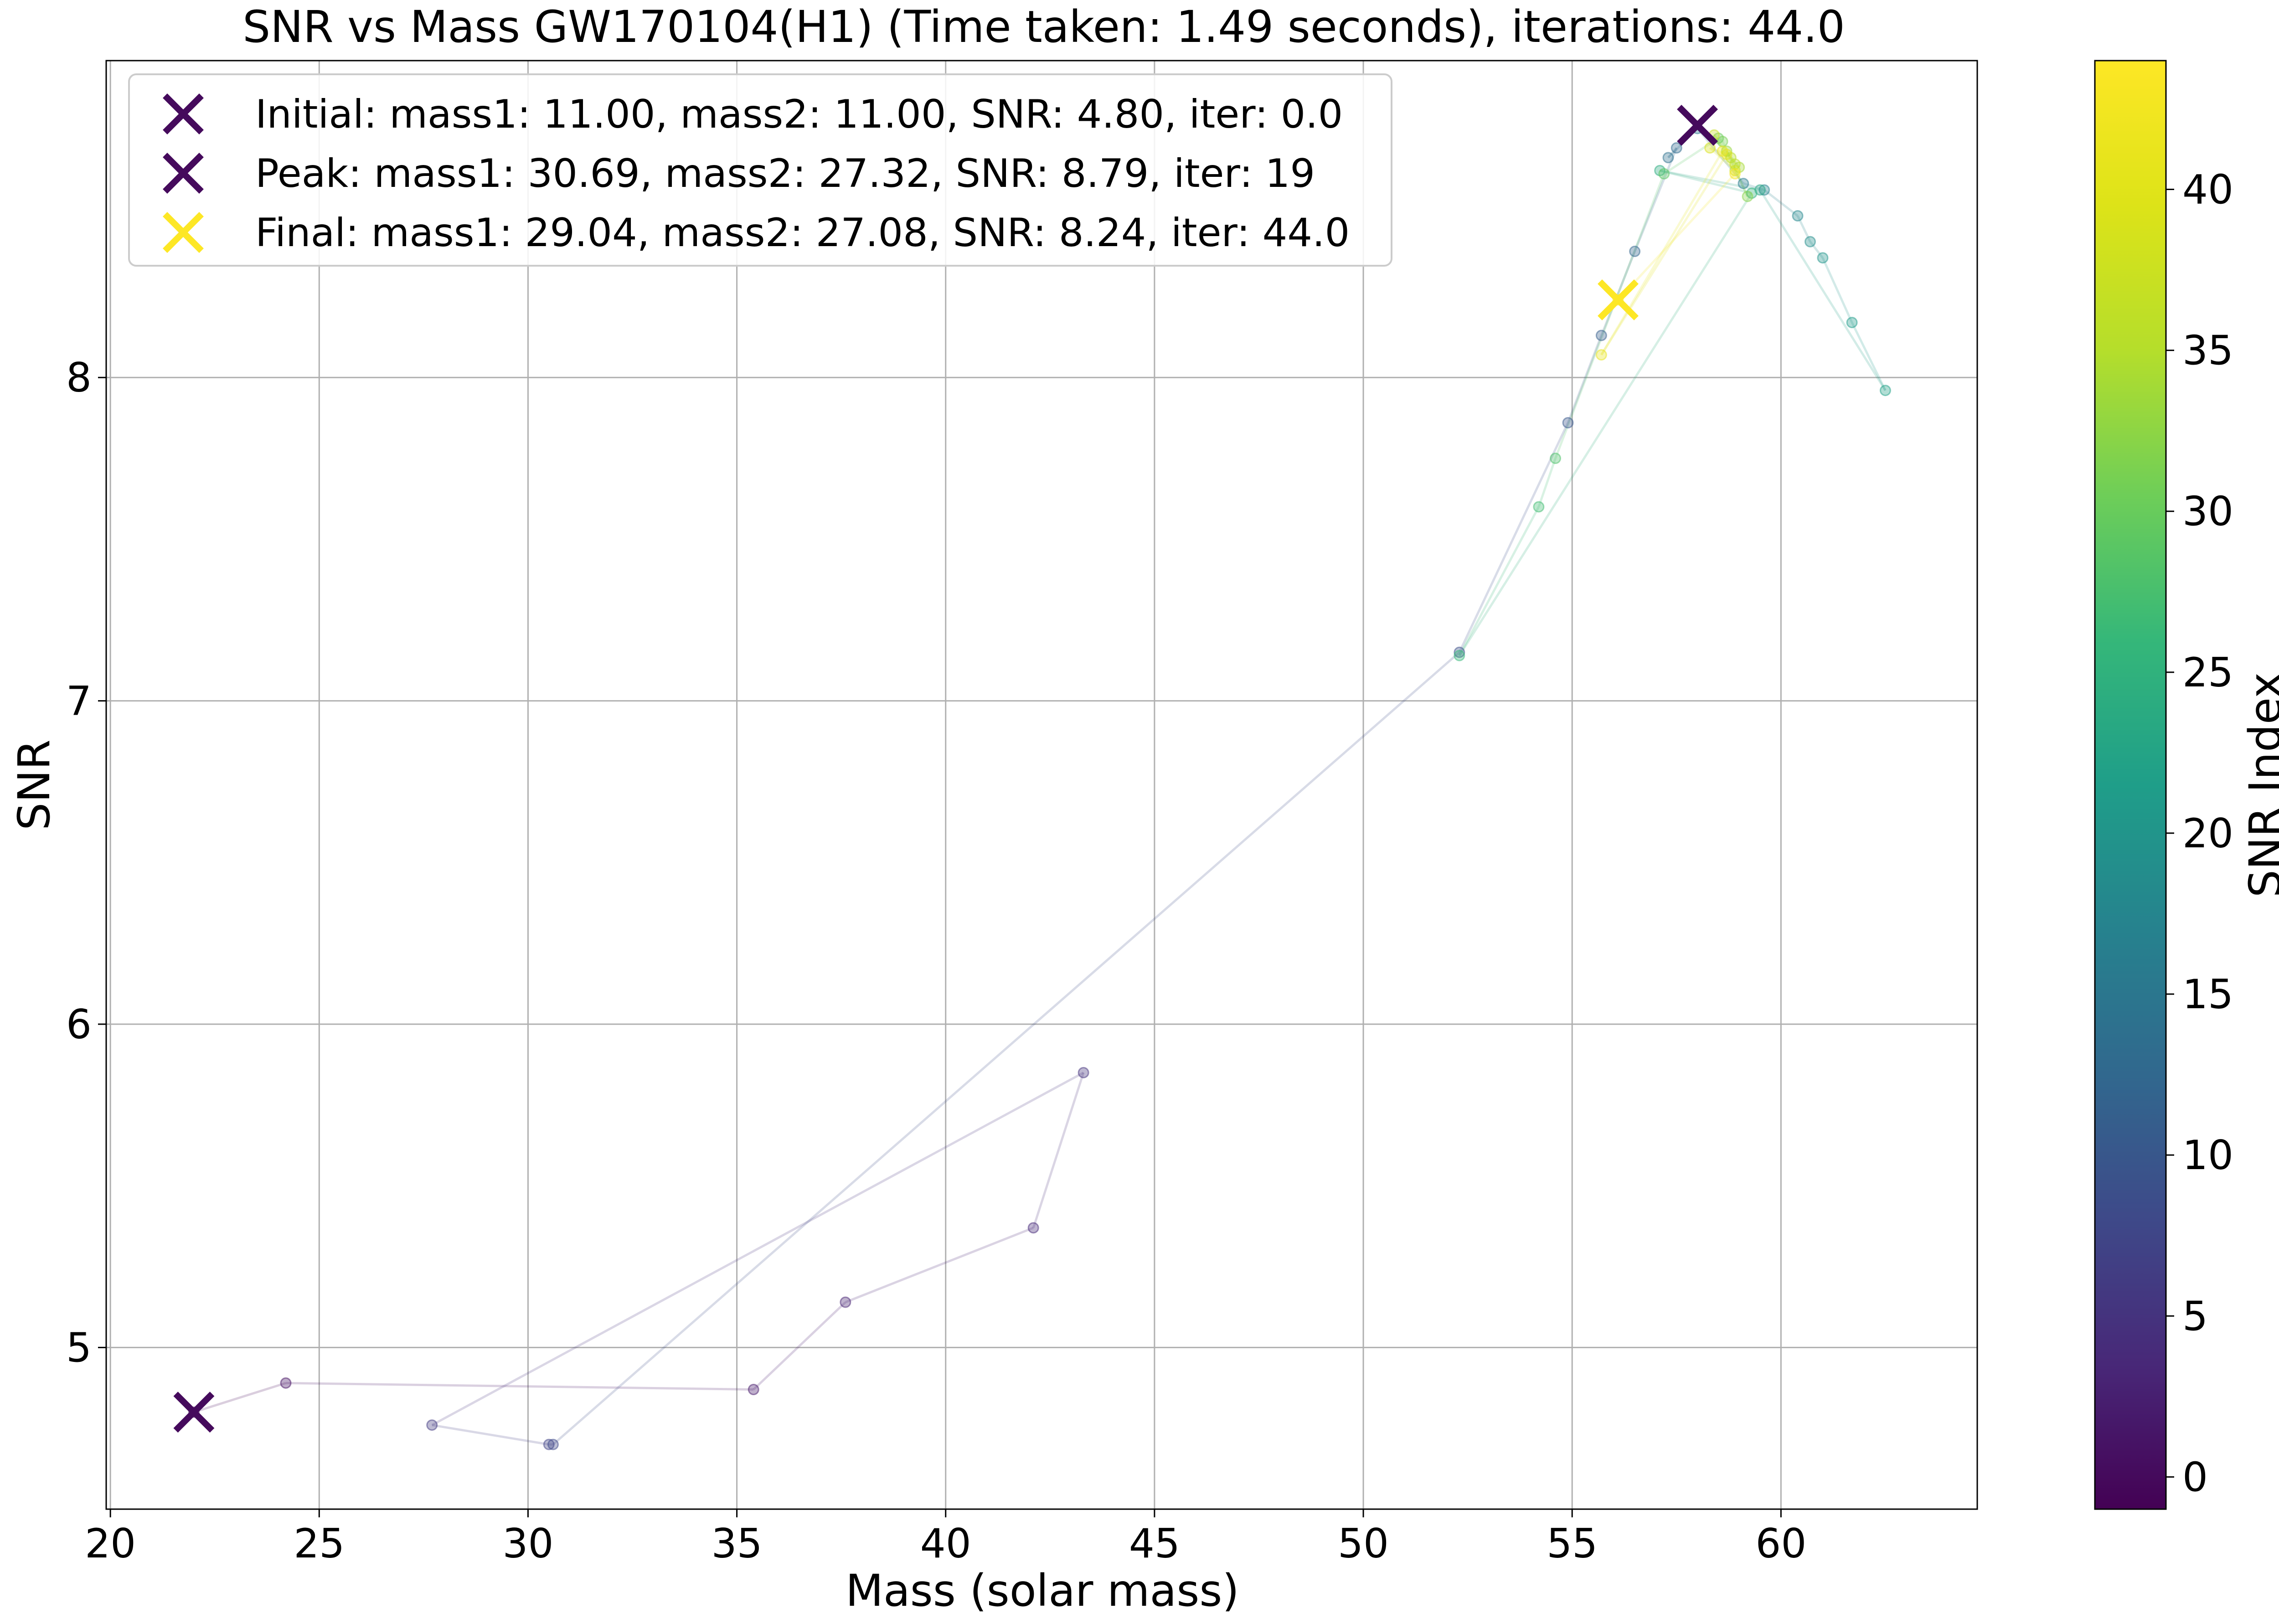  What do you see at coordinates (2207, 672) in the screenshot?
I see `colorbar-tick-label: 25` at bounding box center [2207, 672].